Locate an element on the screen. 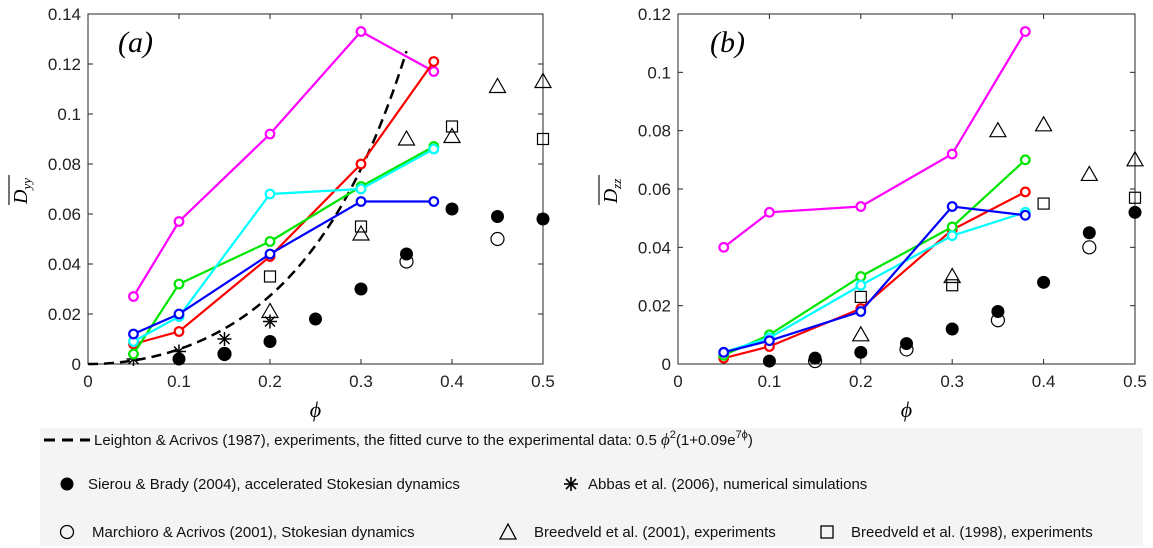 Image resolution: width=1153 pixels, height=548 pixels. panel-b-xtick-label: 0.1 is located at coordinates (770, 381).